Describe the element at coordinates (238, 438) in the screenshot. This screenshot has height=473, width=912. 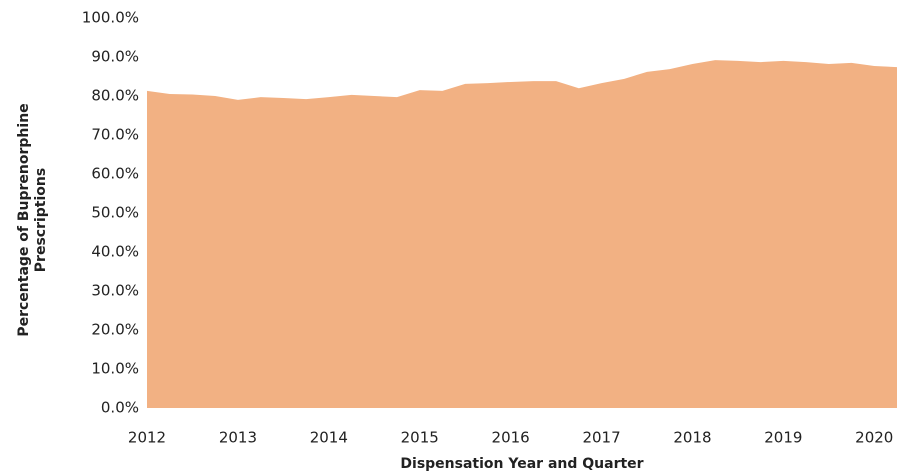
I see `x-tick-label: 2013` at that location.